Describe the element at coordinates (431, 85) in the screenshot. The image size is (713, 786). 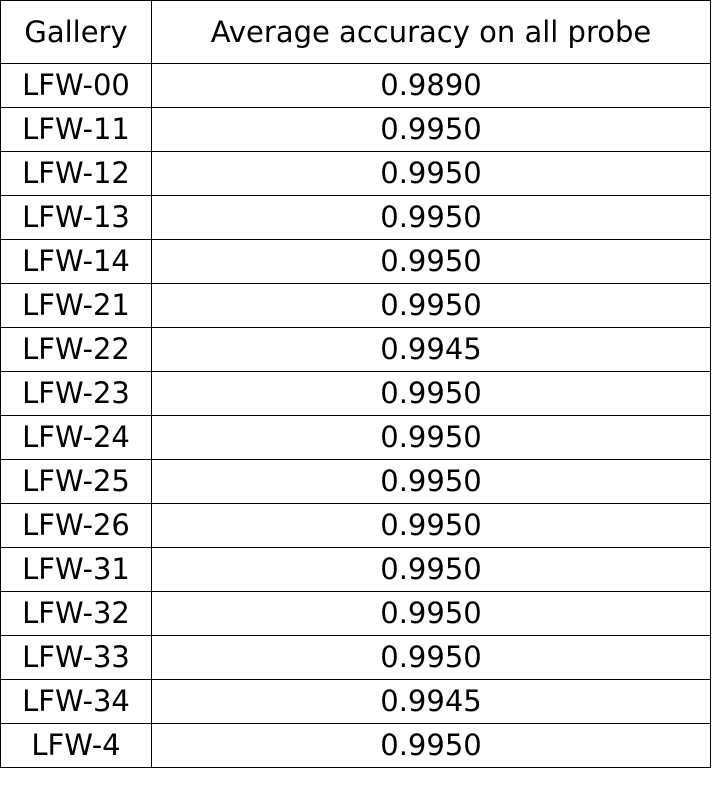
I see `accuracy-cell: 0.9890` at that location.